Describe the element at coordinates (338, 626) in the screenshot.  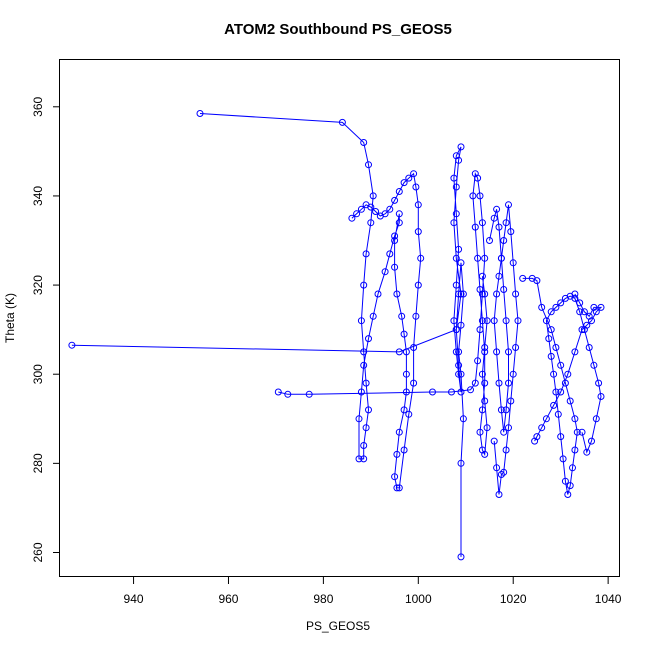
I see `x-axis-label: PS_GEOS5` at that location.